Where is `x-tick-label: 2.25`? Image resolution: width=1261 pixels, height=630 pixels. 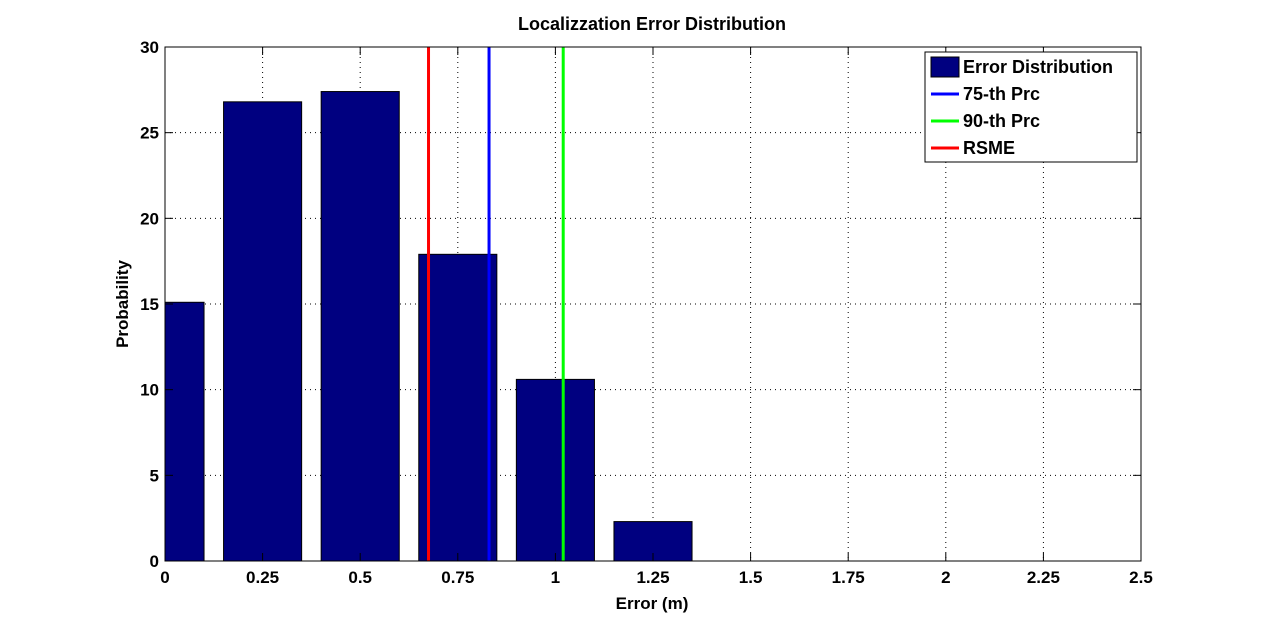
x-tick-label: 2.25 is located at coordinates (1043, 577).